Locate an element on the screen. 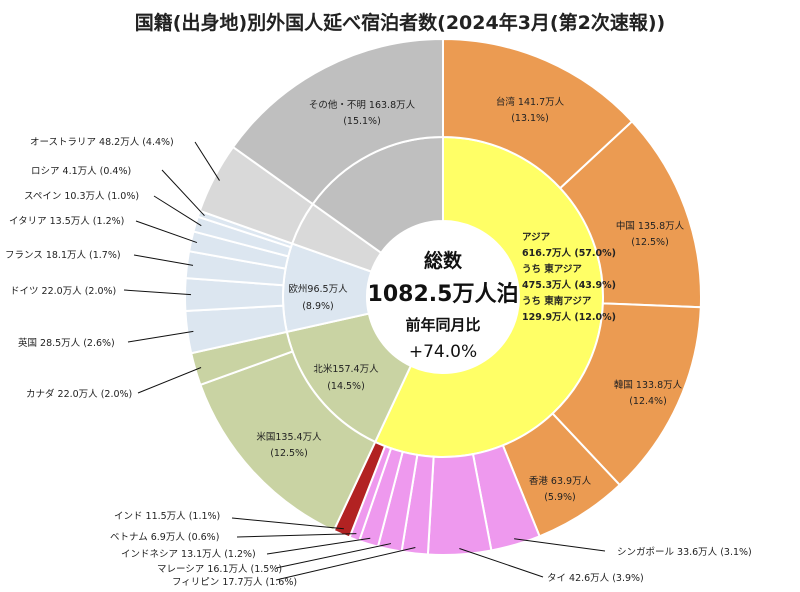  outer-label-20-1: (15.1%) is located at coordinates (362, 121).